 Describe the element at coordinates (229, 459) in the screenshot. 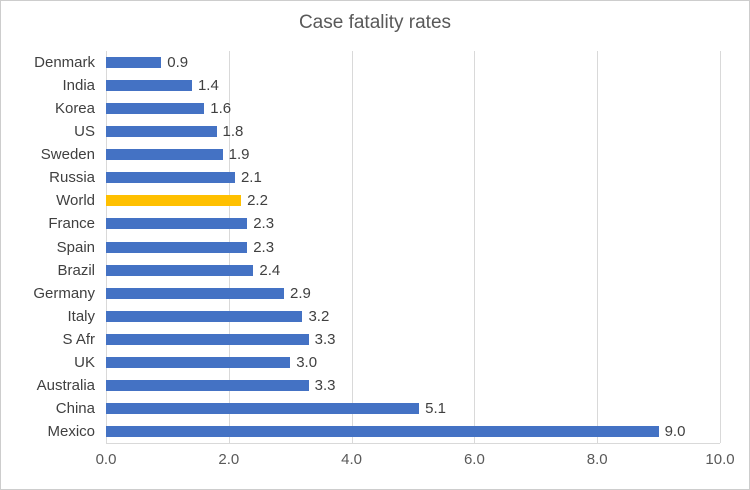

I see `x-tick-label: 2.0` at that location.